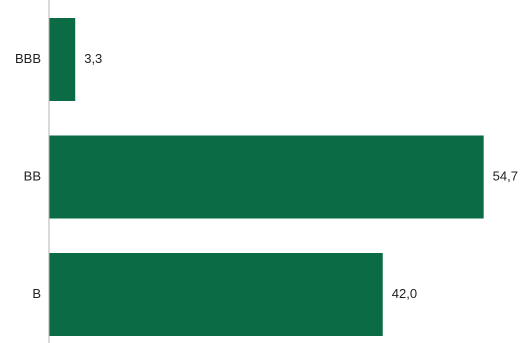 Image resolution: width=524 pixels, height=343 pixels. What do you see at coordinates (32, 175) in the screenshot?
I see `y-tick-label-bb: BB` at bounding box center [32, 175].